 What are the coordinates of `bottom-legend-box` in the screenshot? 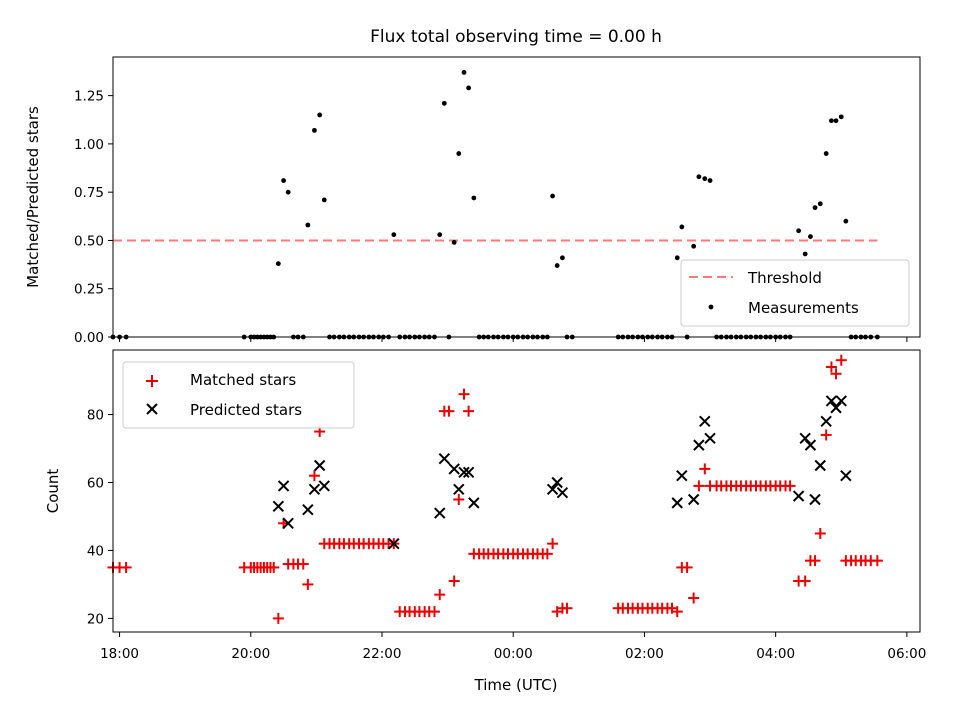 It's located at (238, 395).